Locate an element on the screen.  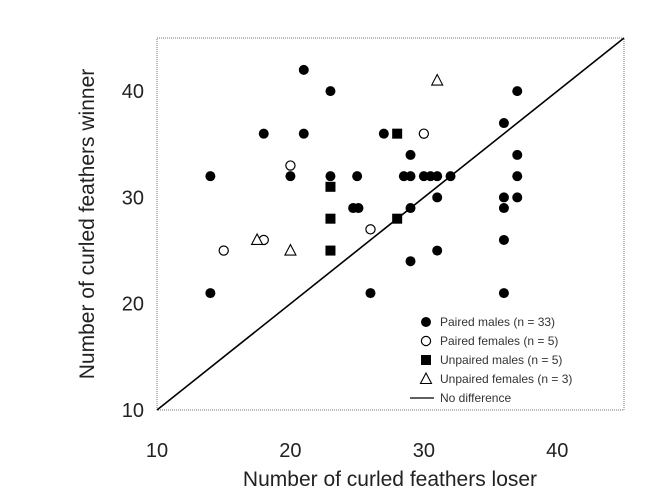
y-tick-label: 10 is located at coordinates (133, 411).